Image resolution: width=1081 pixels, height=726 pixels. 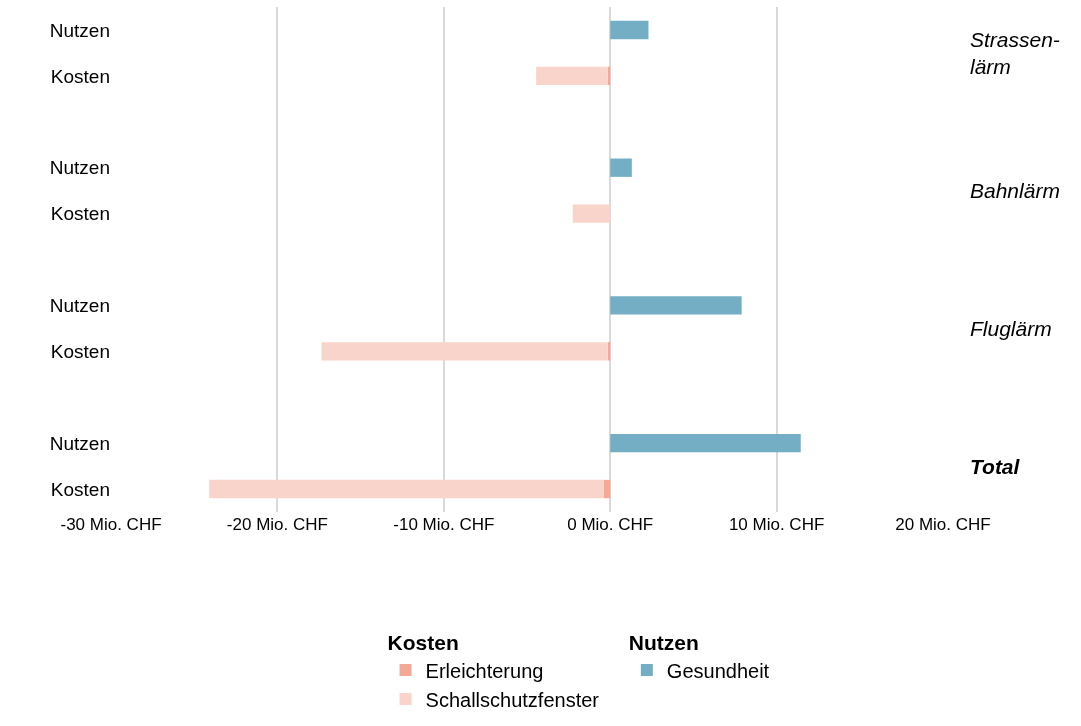 I want to click on x-tick-label: -20 Mio. CHF, so click(x=277, y=524).